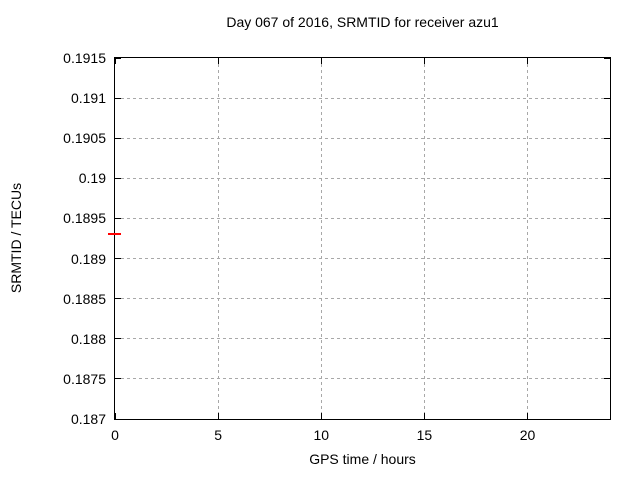  I want to click on y-tick-label: 0.19, so click(92, 178).